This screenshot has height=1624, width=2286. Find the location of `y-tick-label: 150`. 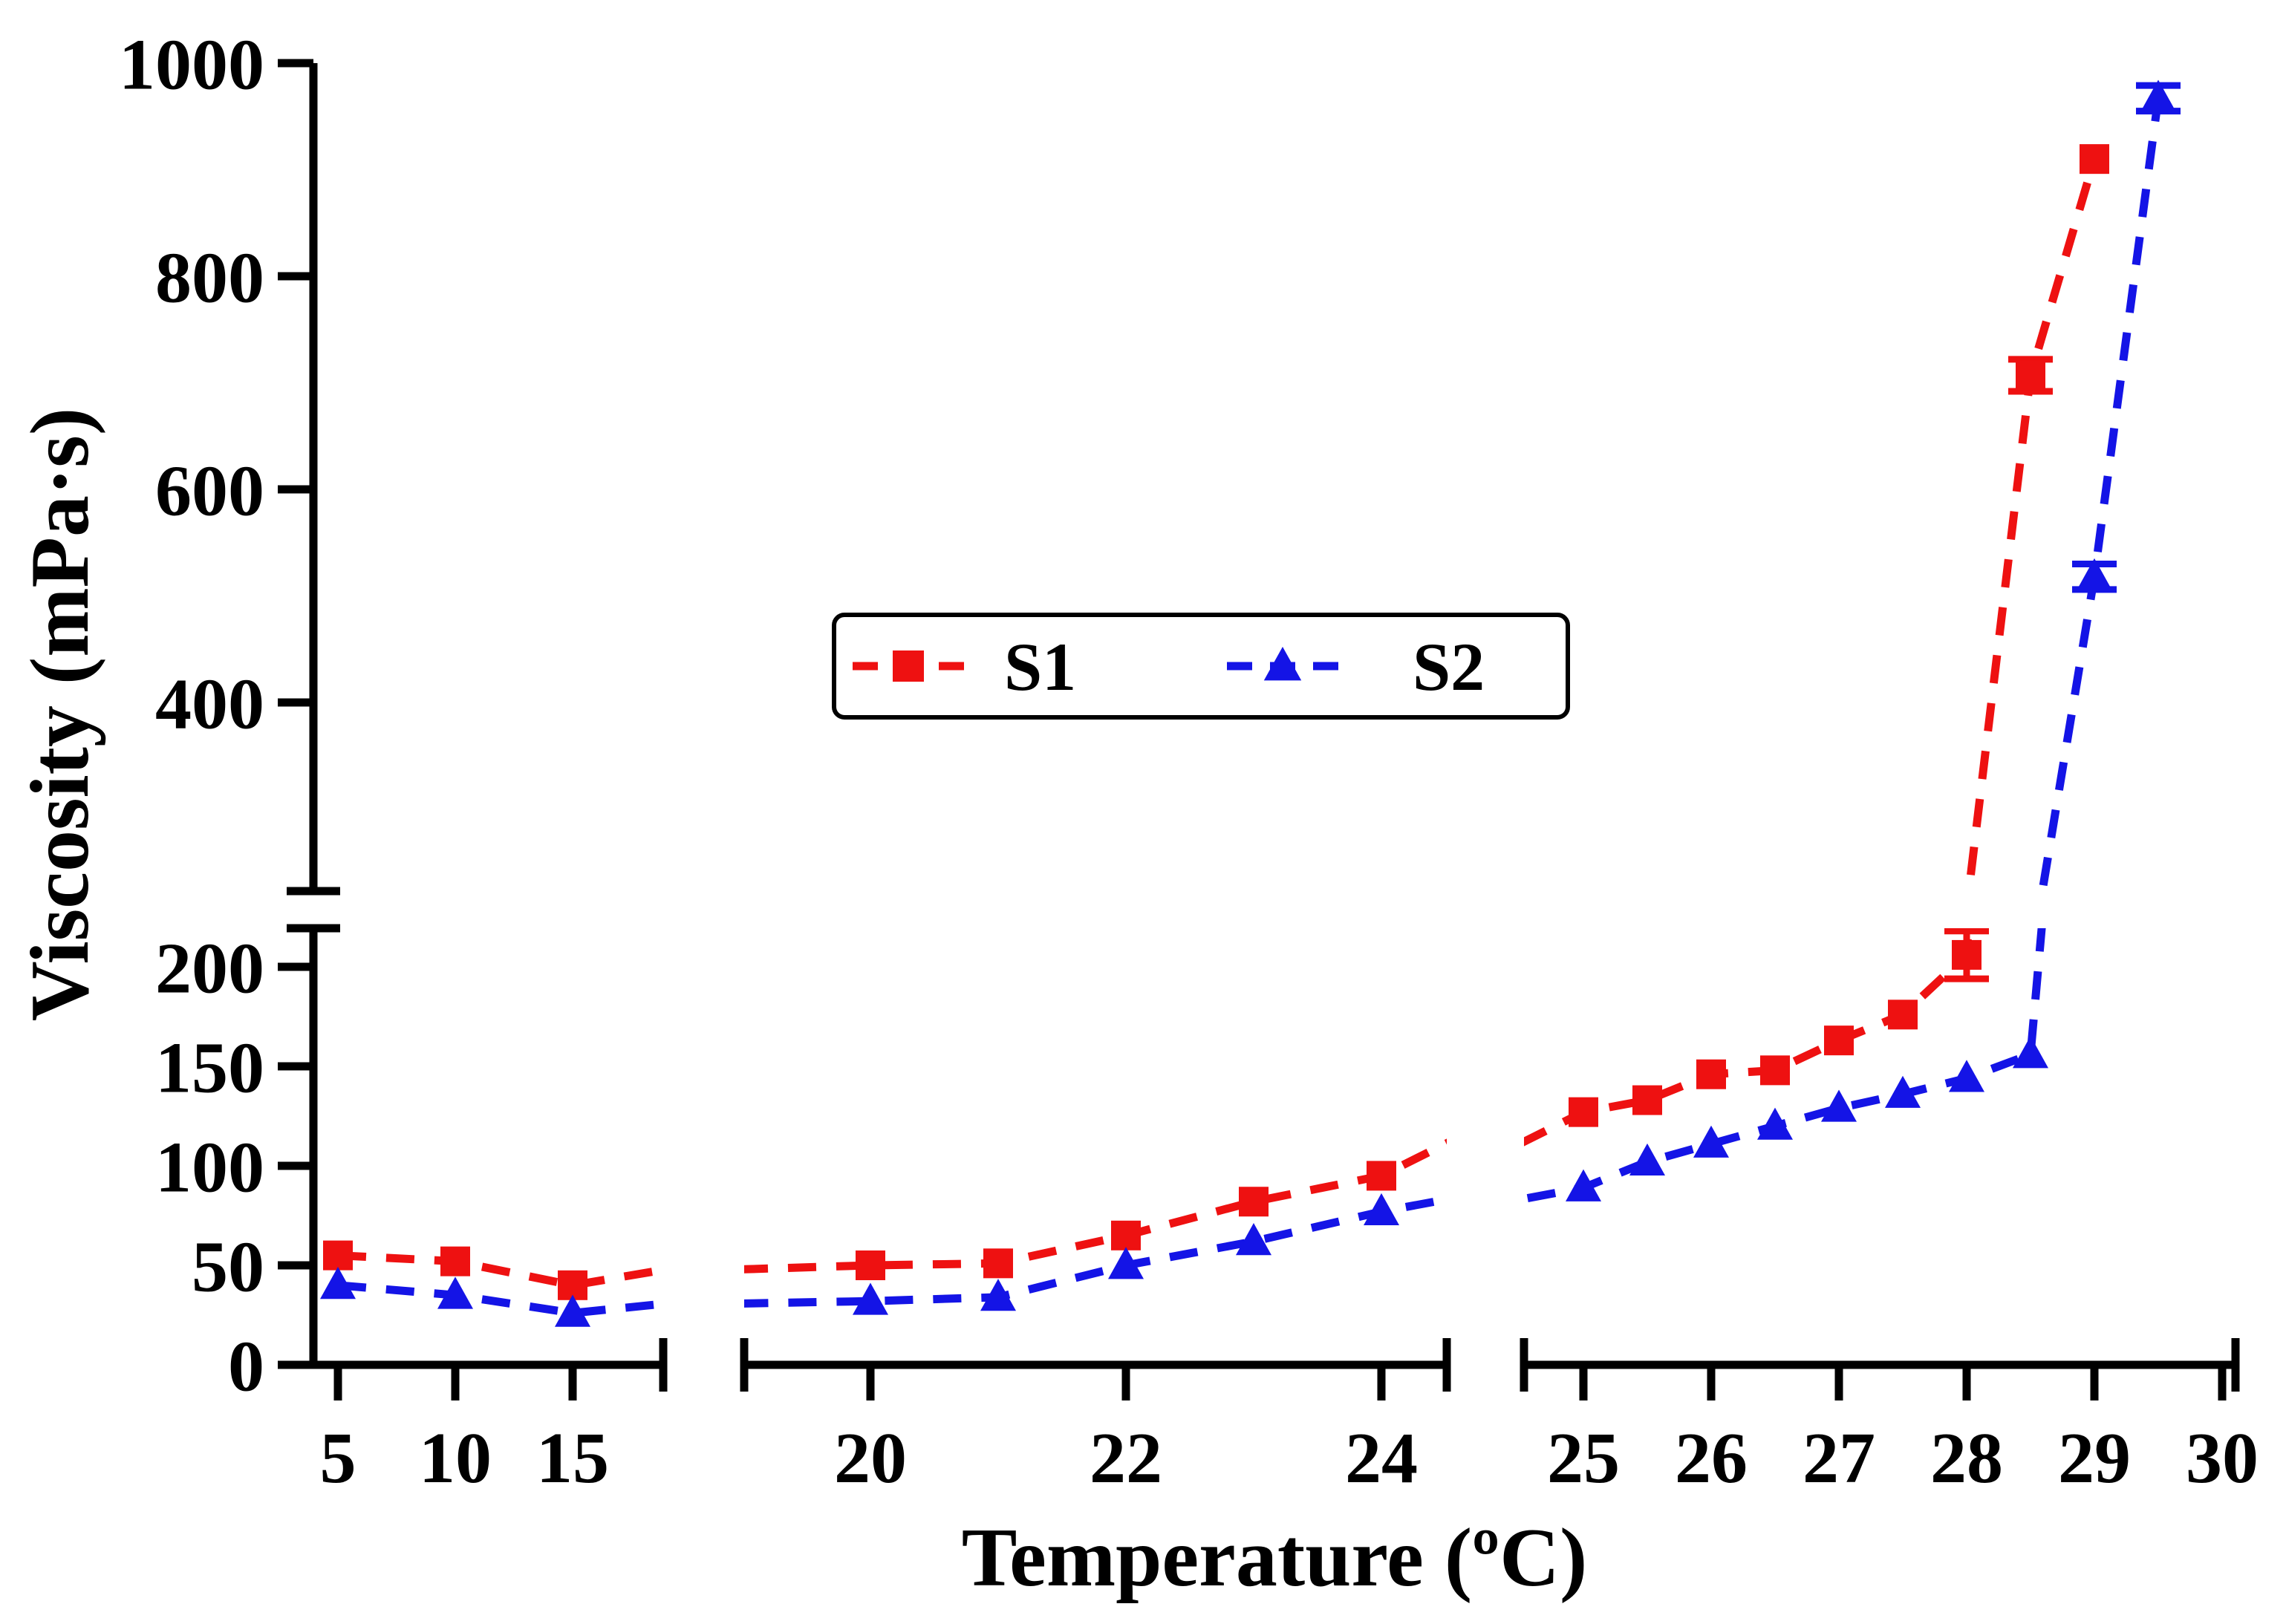

y-tick-label: 150 is located at coordinates (210, 1068).